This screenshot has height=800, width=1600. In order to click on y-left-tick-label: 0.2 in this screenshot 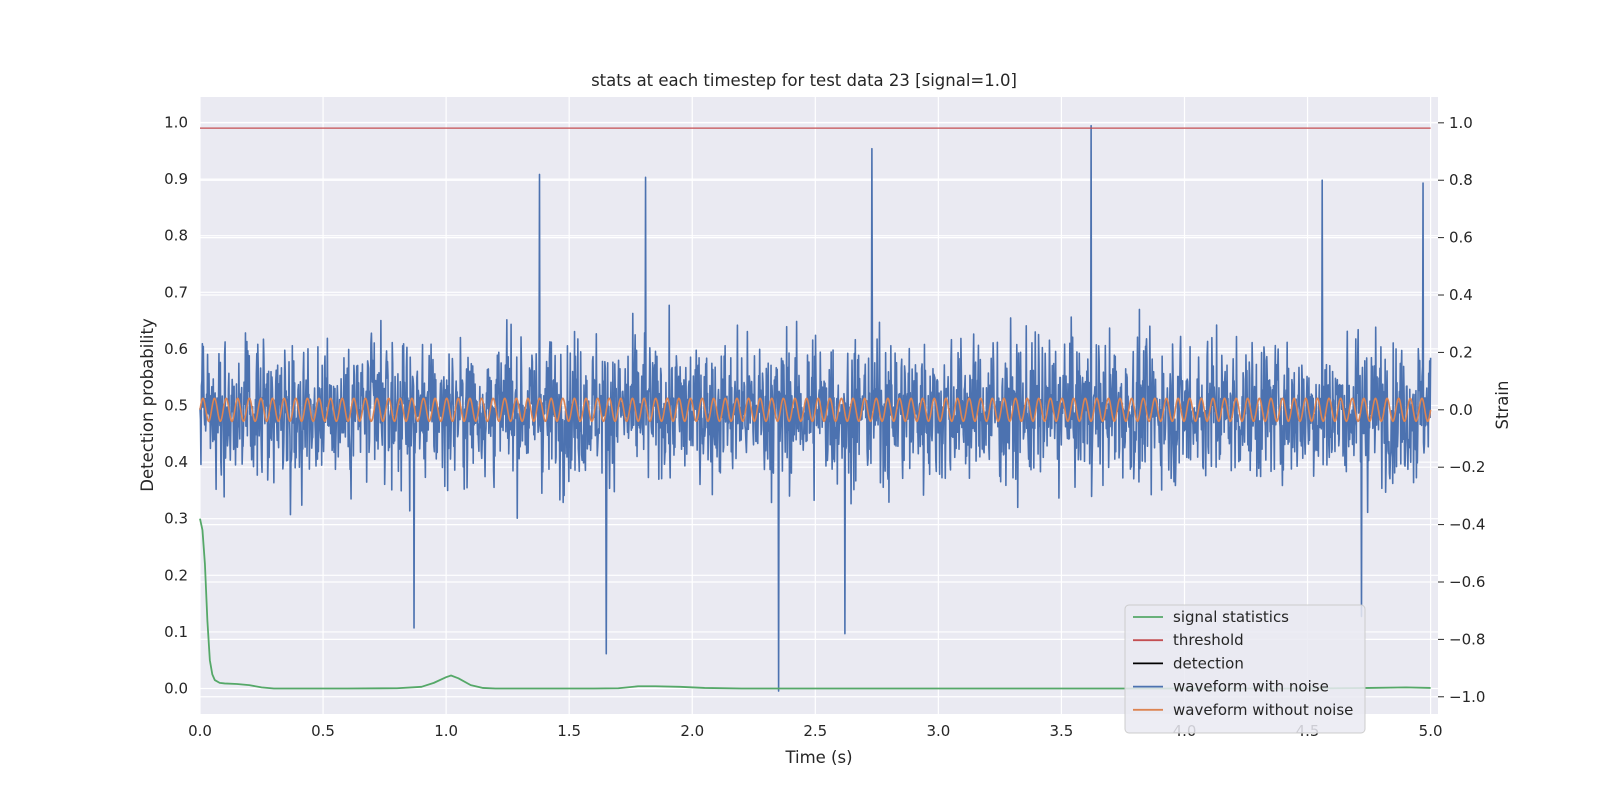, I will do `click(176, 575)`.